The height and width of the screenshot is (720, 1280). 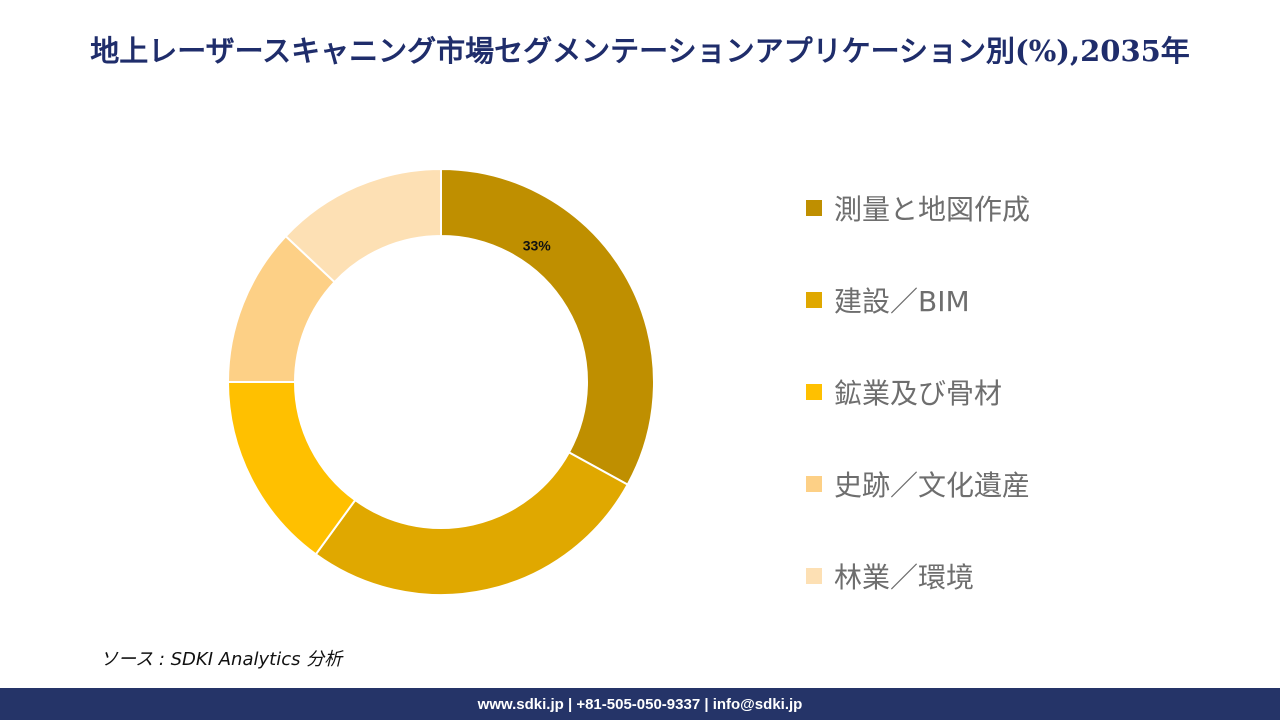 What do you see at coordinates (918, 393) in the screenshot?
I see `legend-label-3: 鉱業及び骨材` at bounding box center [918, 393].